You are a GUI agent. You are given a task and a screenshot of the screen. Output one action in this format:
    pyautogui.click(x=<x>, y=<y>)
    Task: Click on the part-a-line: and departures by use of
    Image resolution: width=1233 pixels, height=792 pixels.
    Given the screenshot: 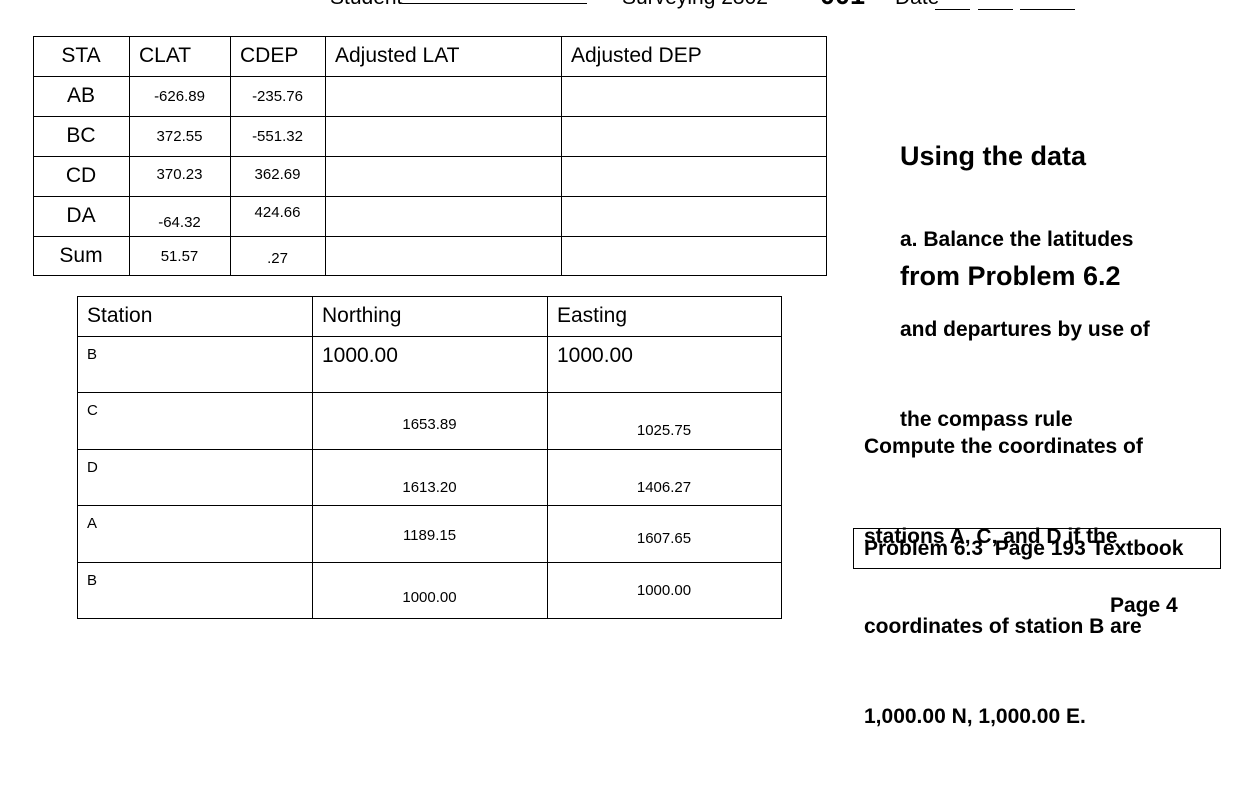 What is the action you would take?
    pyautogui.click(x=1025, y=329)
    